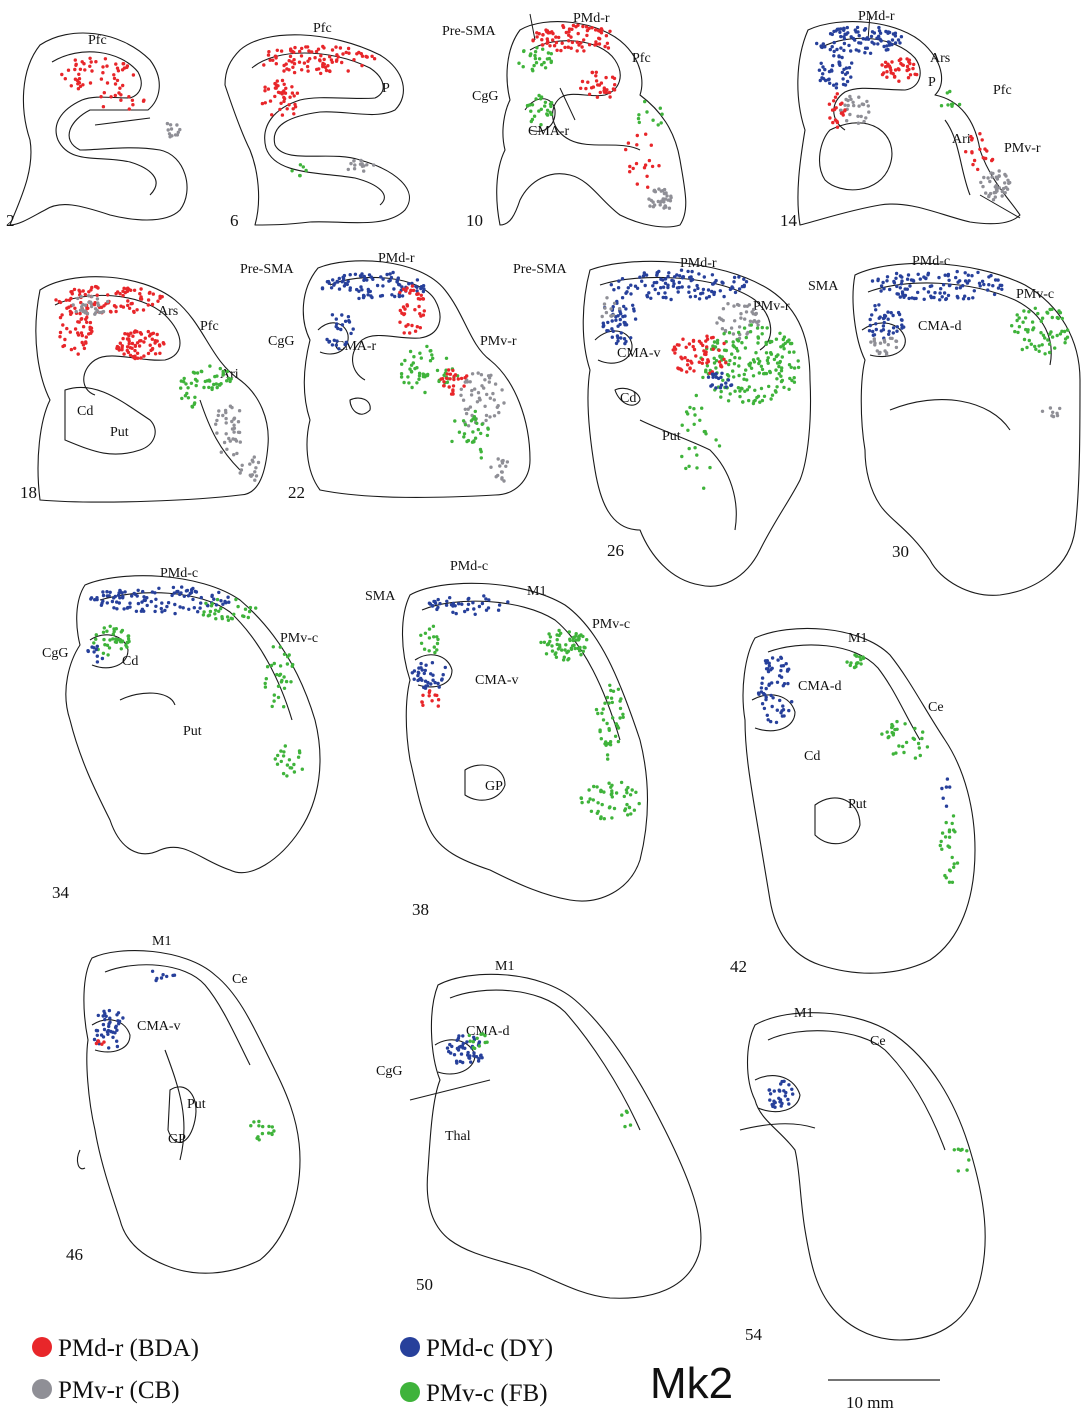 The height and width of the screenshot is (1414, 1083). What do you see at coordinates (61, 892) in the screenshot?
I see `section-34-number: 34` at bounding box center [61, 892].